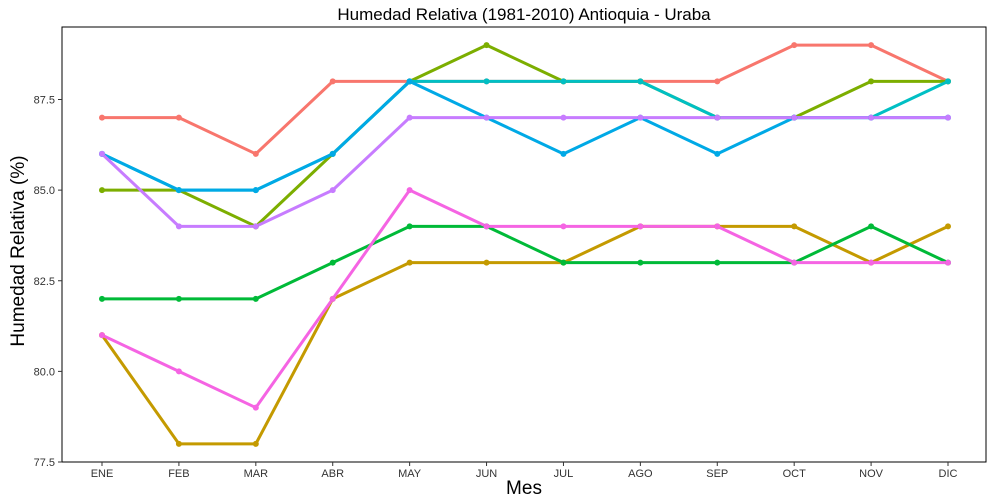 The width and height of the screenshot is (1000, 500). I want to click on series-1-point-abr, so click(332, 81).